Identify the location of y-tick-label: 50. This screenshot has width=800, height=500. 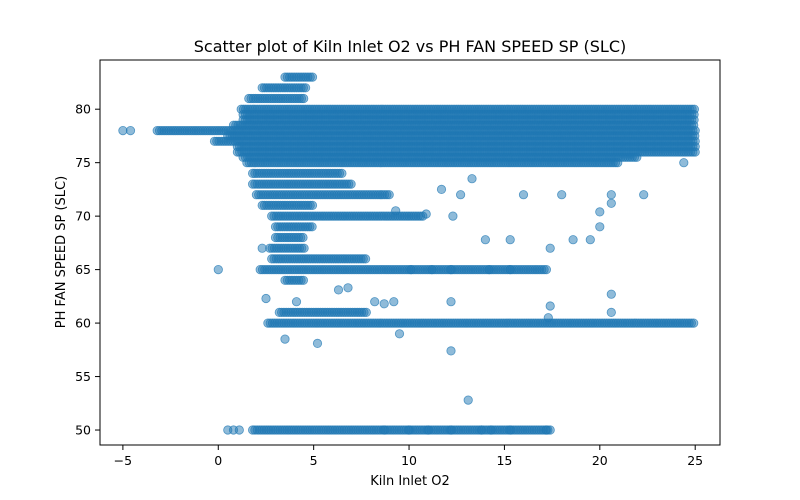
(83, 430).